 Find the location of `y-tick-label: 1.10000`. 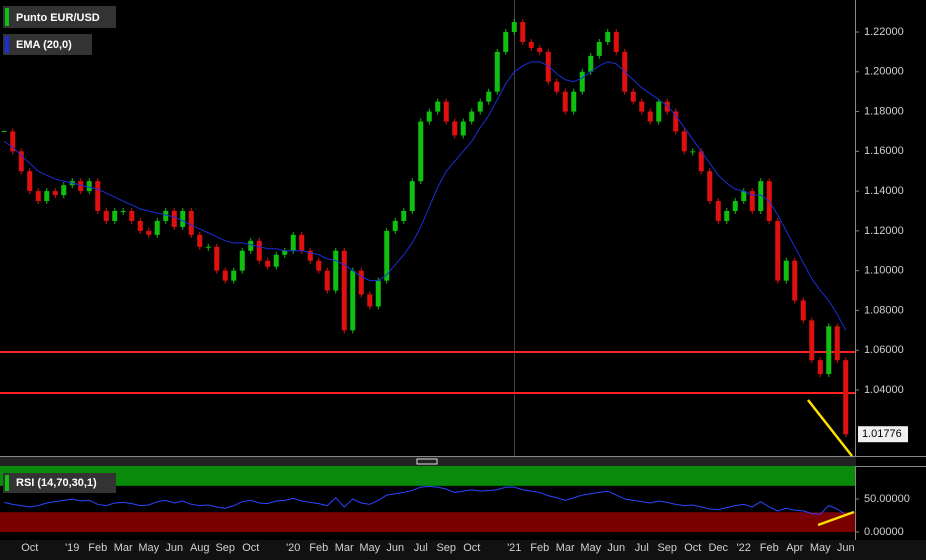

y-tick-label: 1.10000 is located at coordinates (884, 271).